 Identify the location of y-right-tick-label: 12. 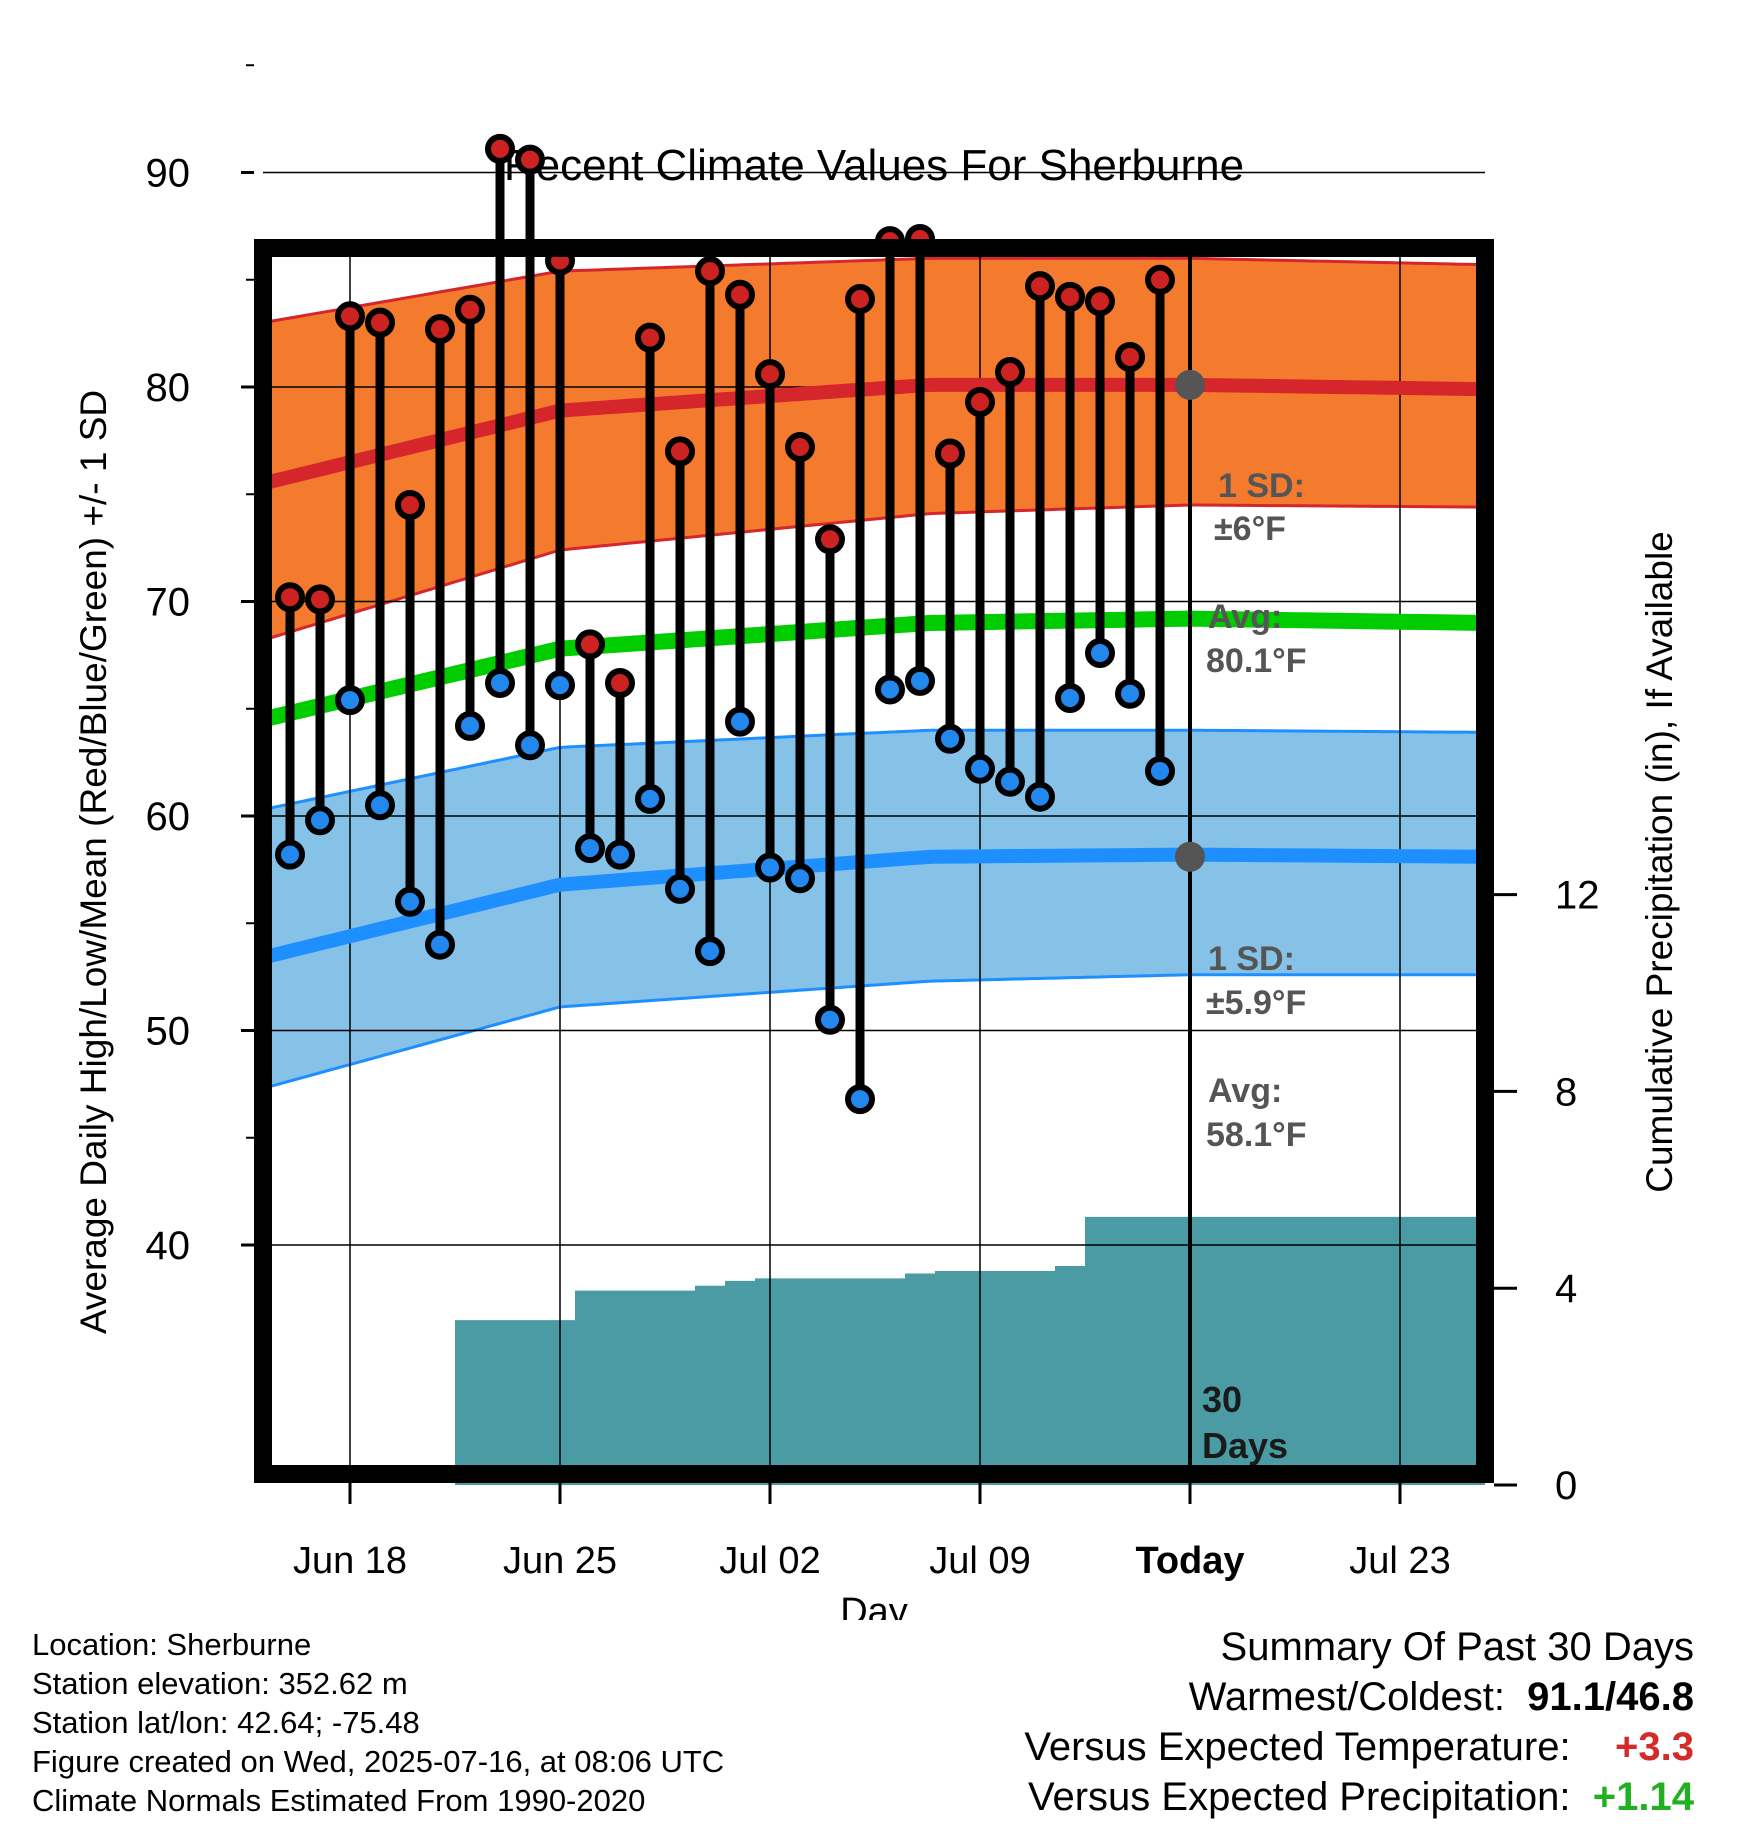
(1577, 896).